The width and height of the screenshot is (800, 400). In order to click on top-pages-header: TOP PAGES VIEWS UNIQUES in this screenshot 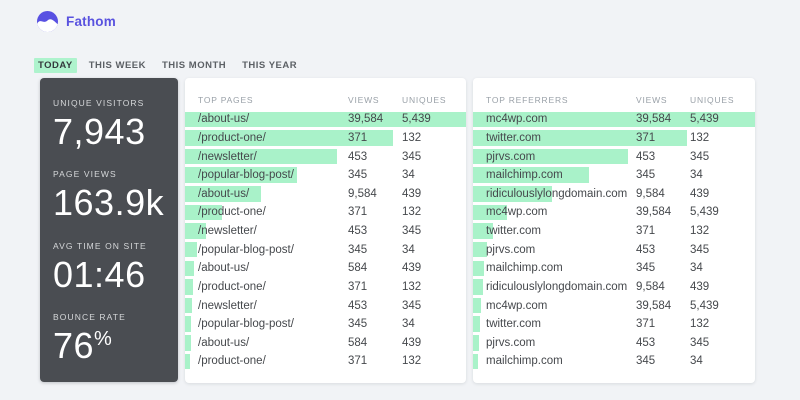, I will do `click(325, 100)`.